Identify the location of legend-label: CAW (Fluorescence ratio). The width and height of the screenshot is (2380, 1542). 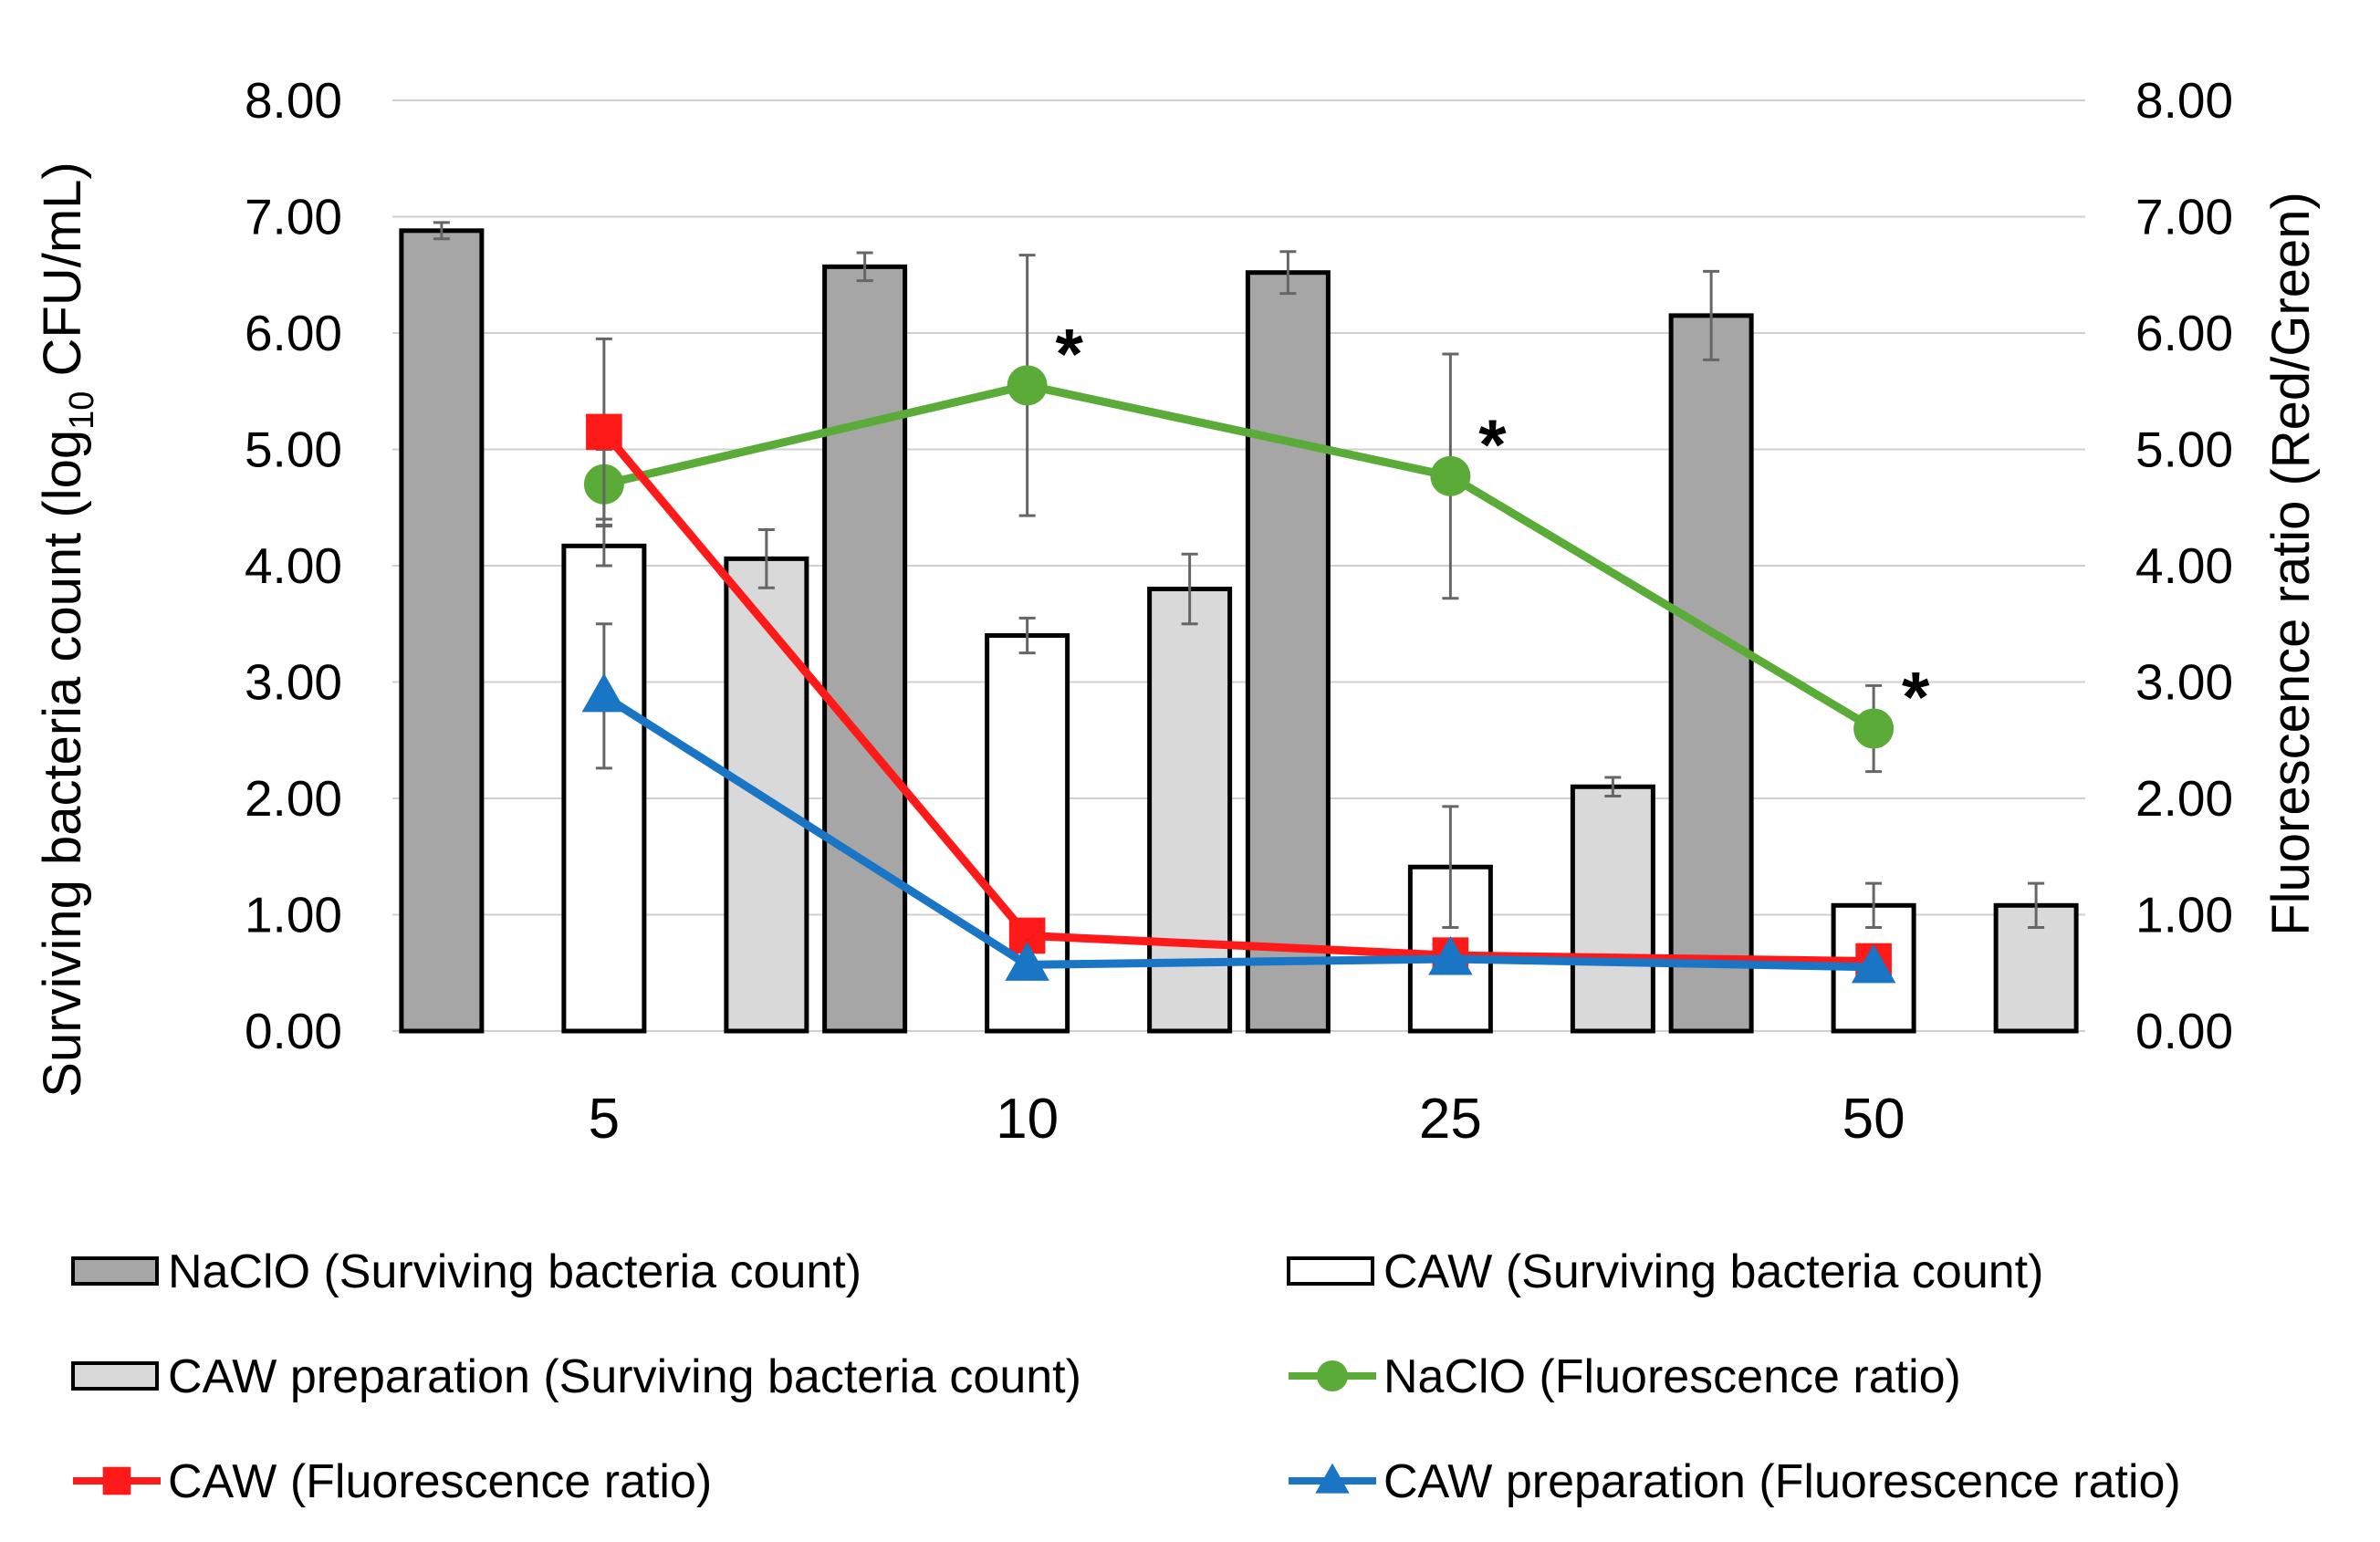
(440, 1482).